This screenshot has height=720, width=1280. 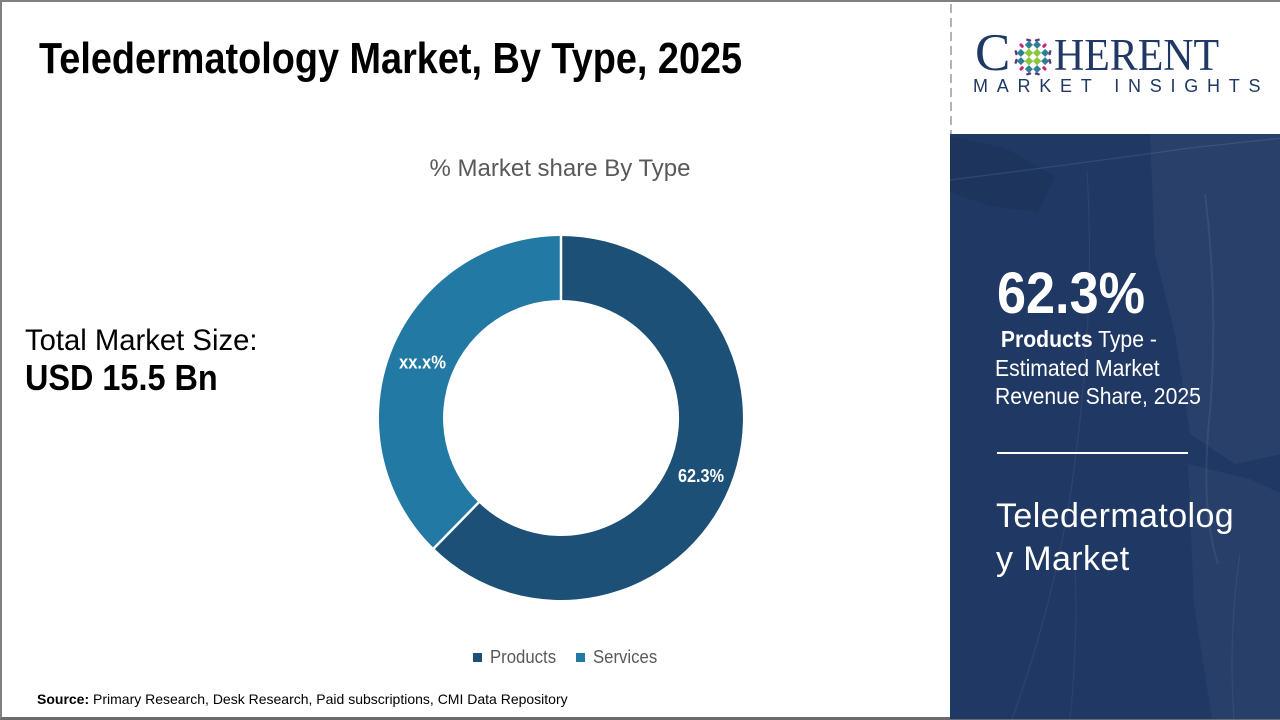 I want to click on svg-text: xx.x%, so click(x=422, y=362).